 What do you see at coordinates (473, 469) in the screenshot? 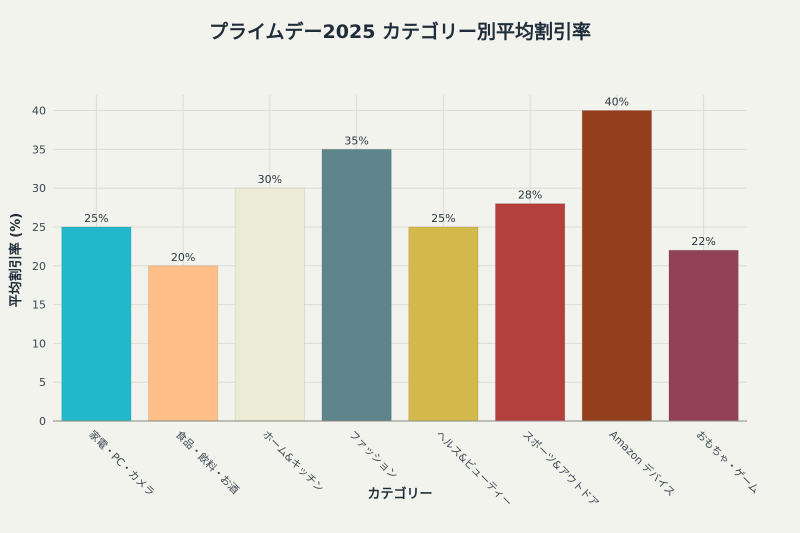
I see `x-tick-label: ヘルス&ビューティー` at bounding box center [473, 469].